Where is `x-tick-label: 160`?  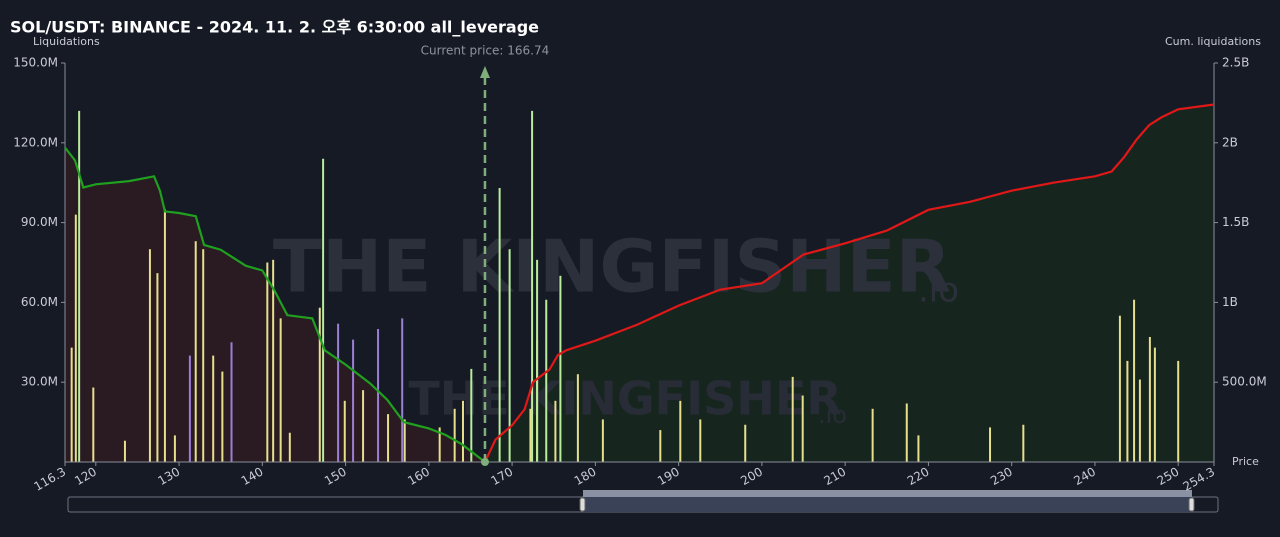 x-tick-label: 160 is located at coordinates (418, 477).